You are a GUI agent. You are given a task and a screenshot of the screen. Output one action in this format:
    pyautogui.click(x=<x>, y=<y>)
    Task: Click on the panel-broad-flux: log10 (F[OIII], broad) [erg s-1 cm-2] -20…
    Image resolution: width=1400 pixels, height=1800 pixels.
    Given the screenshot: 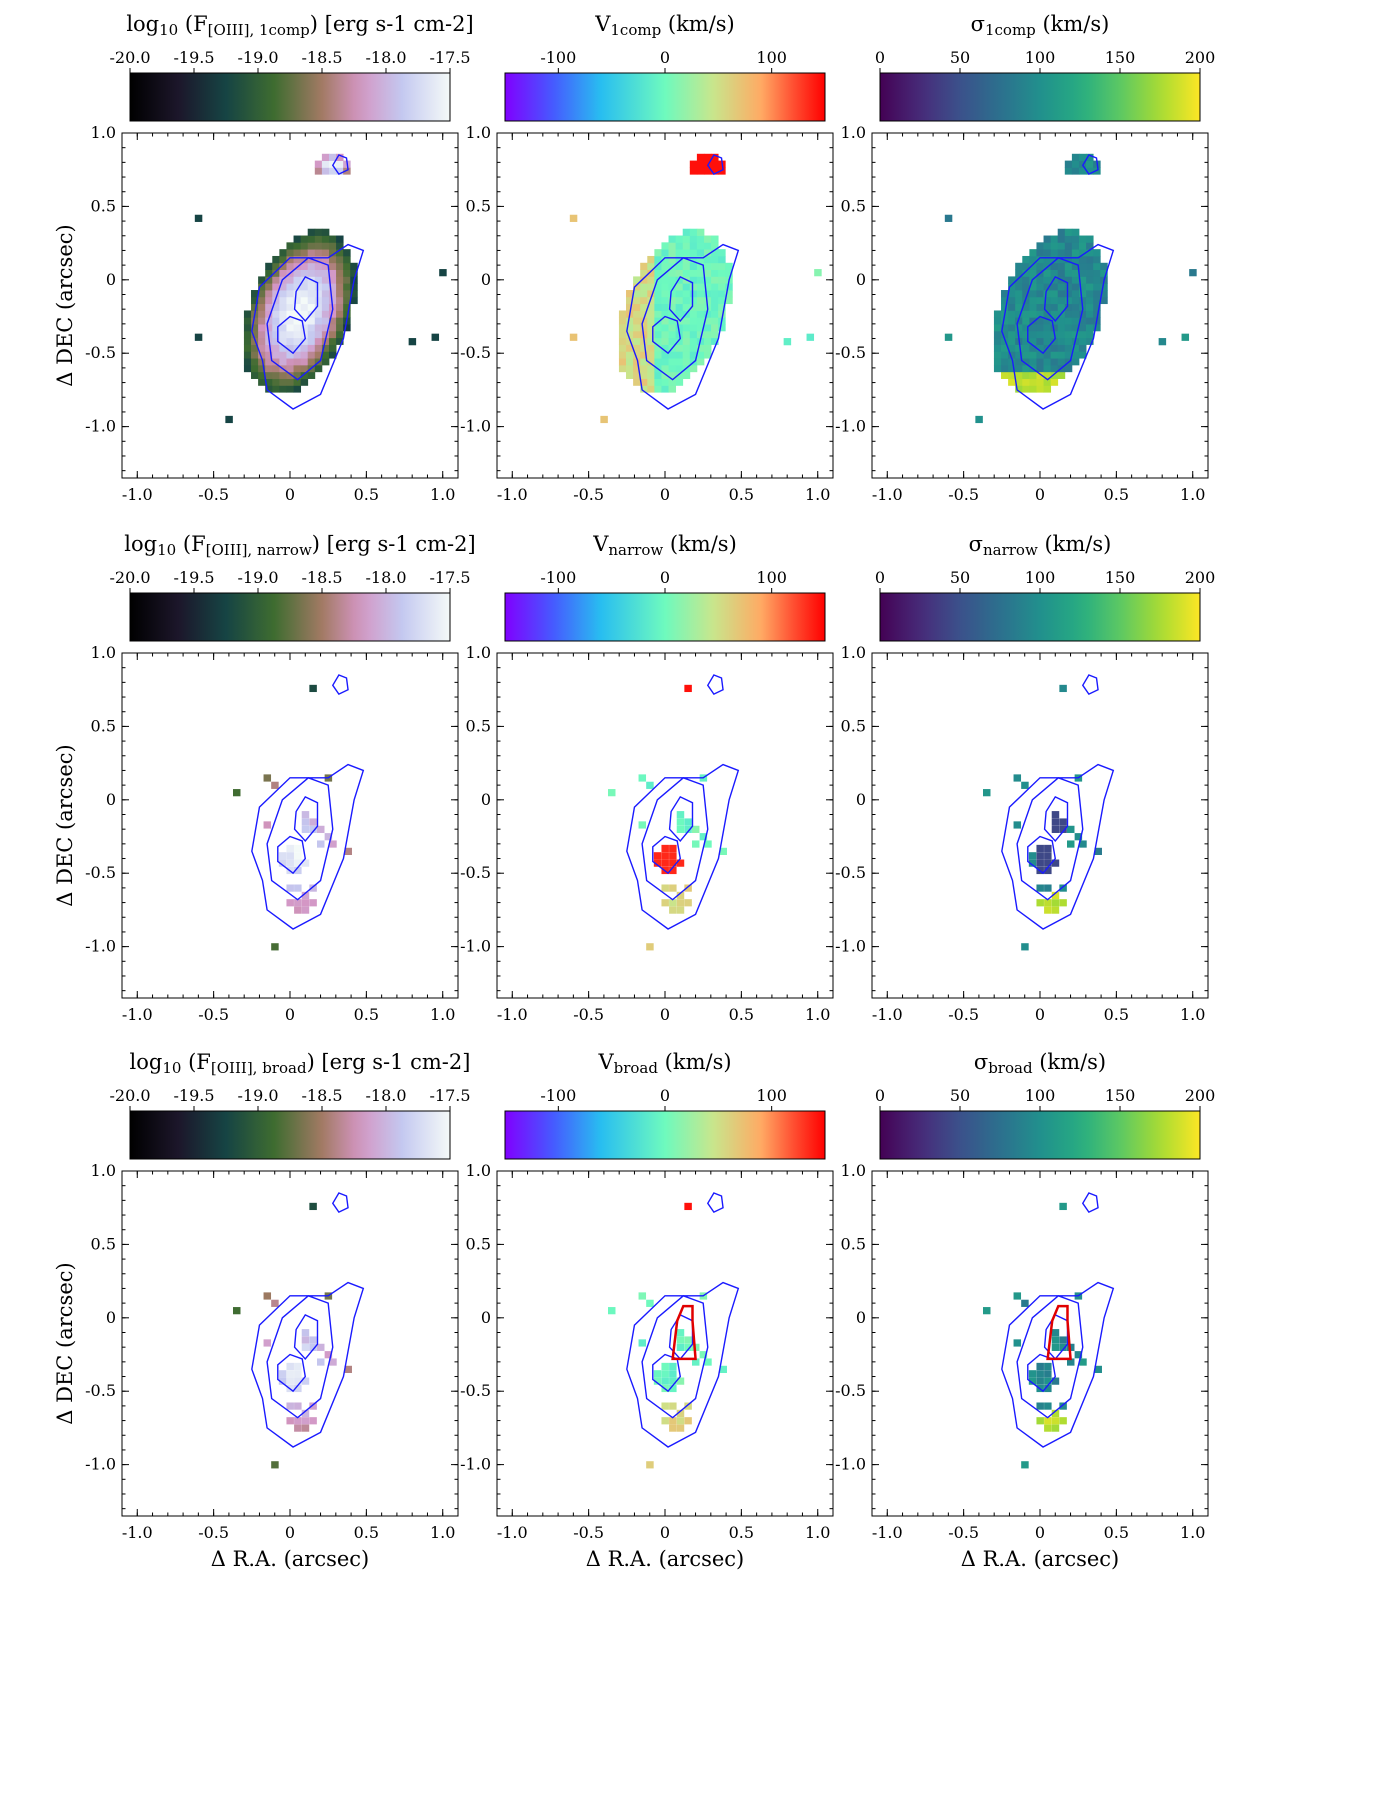 What is the action you would take?
    pyautogui.click(x=262, y=1310)
    